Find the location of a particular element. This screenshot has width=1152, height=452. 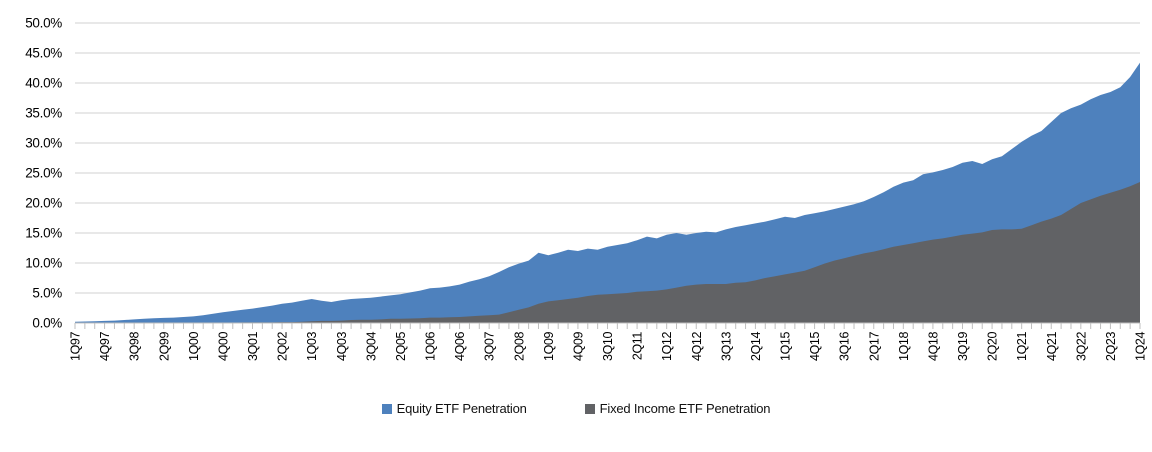

x-tick-label: 1Q97 is located at coordinates (76, 346).